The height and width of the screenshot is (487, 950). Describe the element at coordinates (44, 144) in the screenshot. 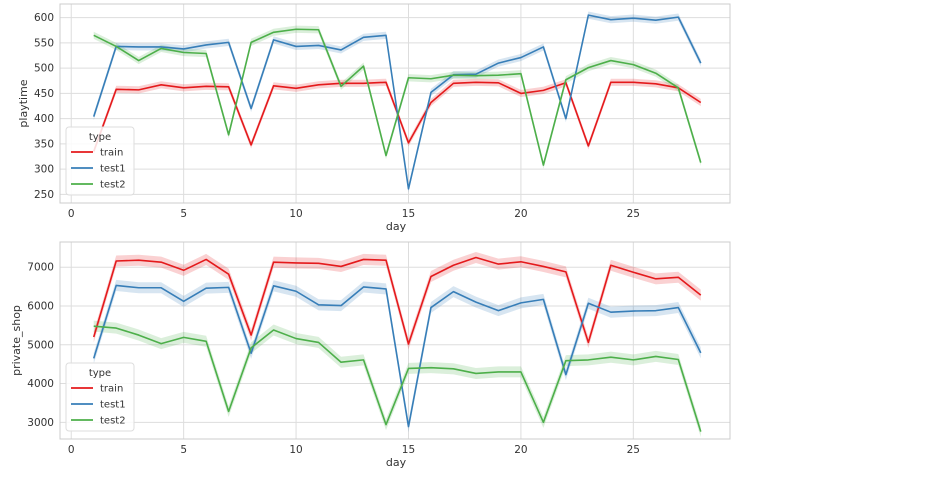

I see `y-tick-label: 350` at that location.